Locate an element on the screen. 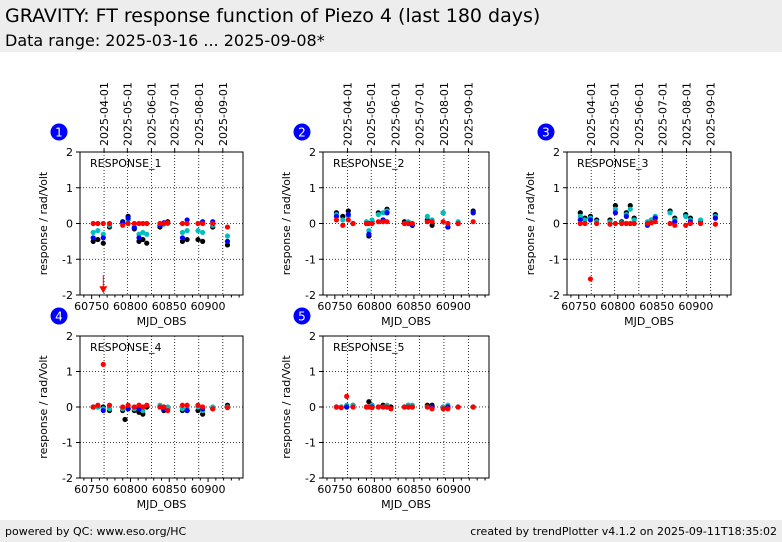 Image resolution: width=782 pixels, height=542 pixels. y-tick-label: 1 is located at coordinates (69, 372).